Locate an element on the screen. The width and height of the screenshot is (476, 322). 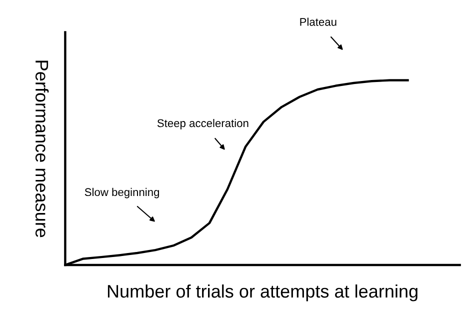
x-axis-title: Number of trials or attempts at learning is located at coordinates (263, 293).